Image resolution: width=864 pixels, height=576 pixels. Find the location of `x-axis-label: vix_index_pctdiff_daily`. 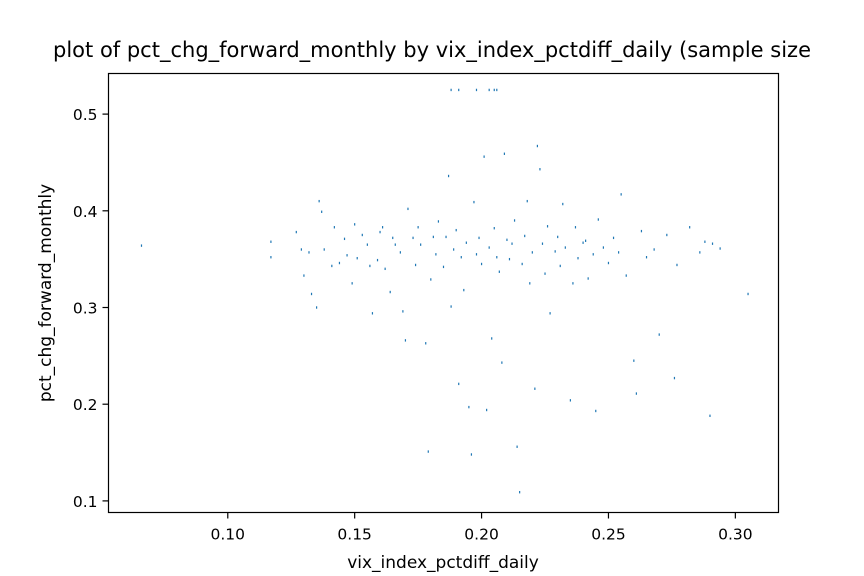

x-axis-label: vix_index_pctdiff_daily is located at coordinates (443, 563).